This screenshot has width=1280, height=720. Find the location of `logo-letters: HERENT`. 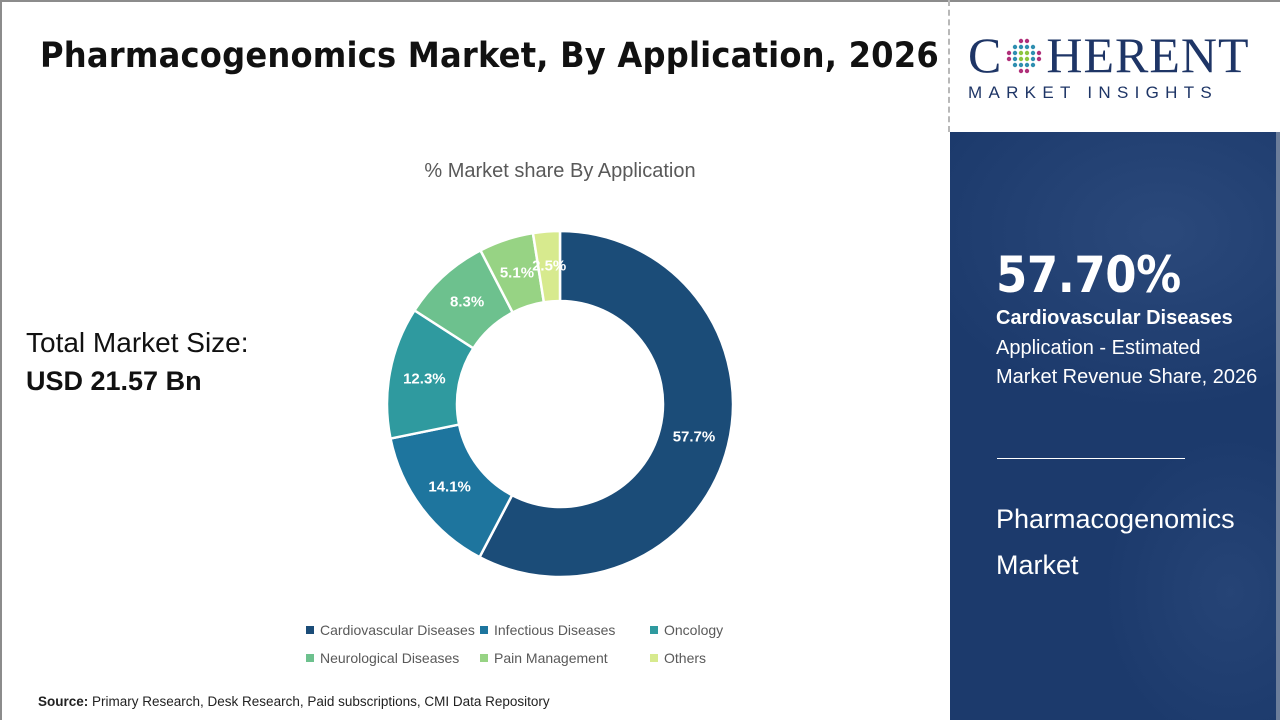

logo-letters: HERENT is located at coordinates (1148, 55).